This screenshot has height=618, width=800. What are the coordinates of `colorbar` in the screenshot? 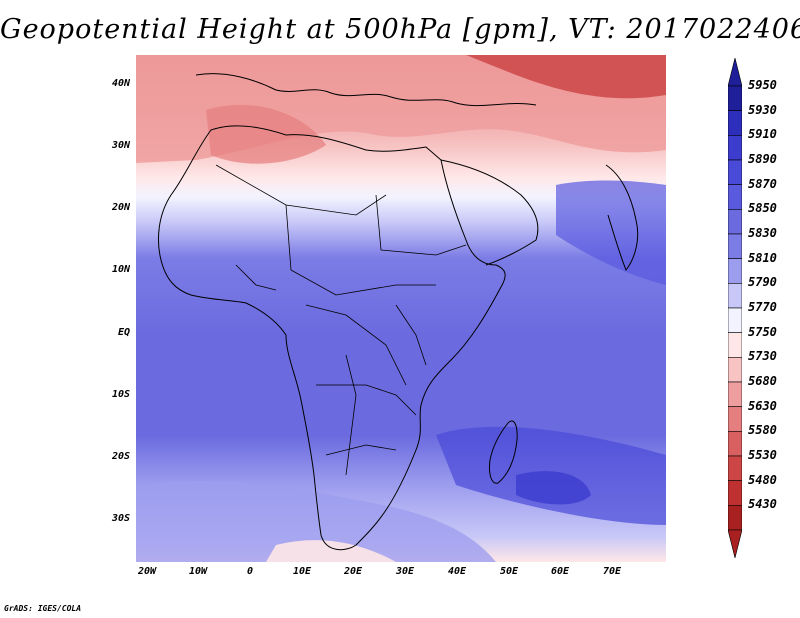 It's located at (735, 308).